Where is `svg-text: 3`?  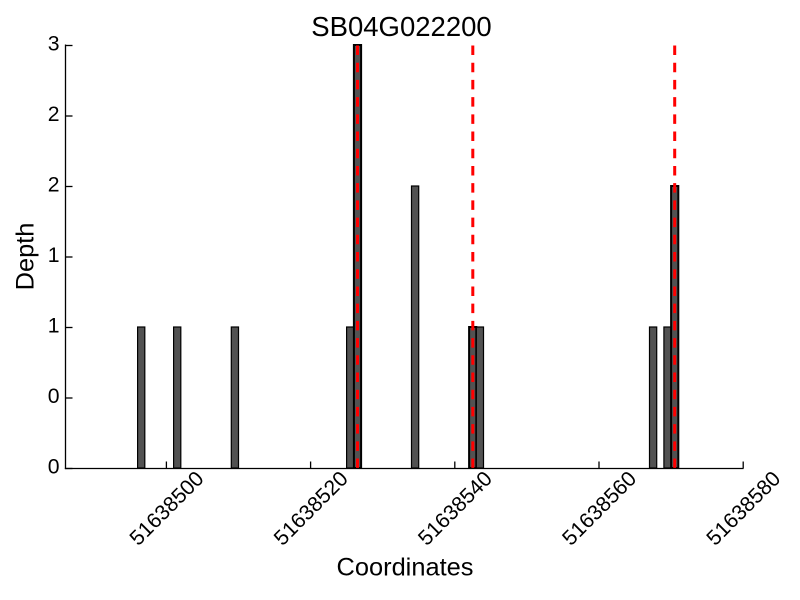 svg-text: 3 is located at coordinates (54, 43).